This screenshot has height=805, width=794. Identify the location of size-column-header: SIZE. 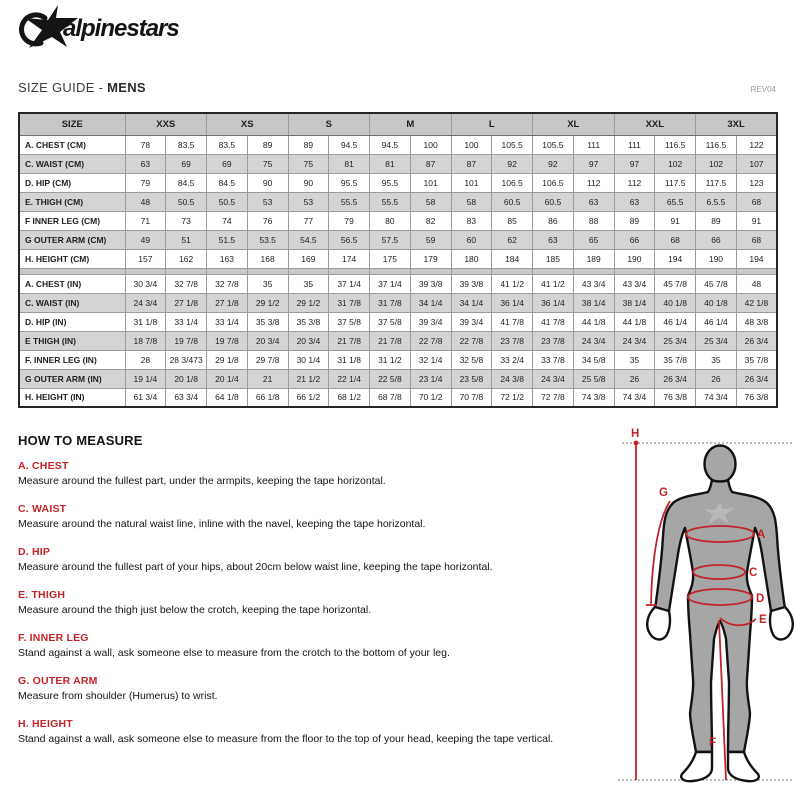
(72, 124).